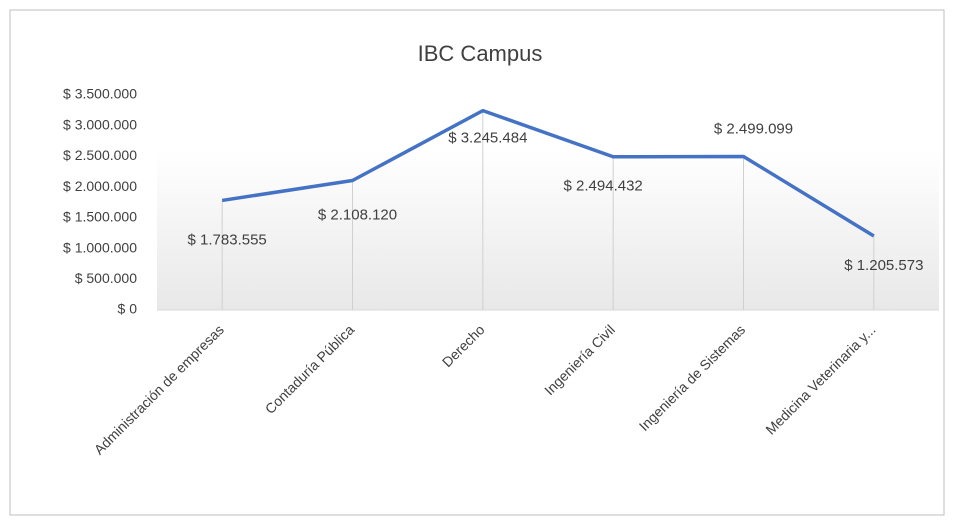  Describe the element at coordinates (753, 128) in the screenshot. I see `data-label: $ 2.499.099` at that location.